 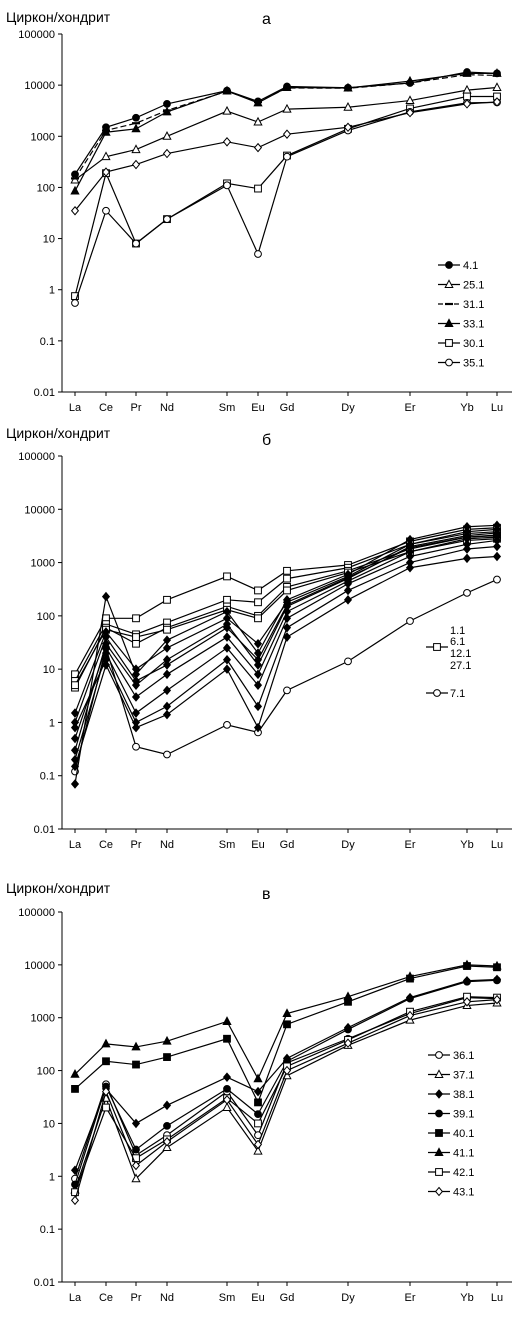 What do you see at coordinates (39, 86) in the screenshot?
I see `y-tick-label: 10000` at bounding box center [39, 86].